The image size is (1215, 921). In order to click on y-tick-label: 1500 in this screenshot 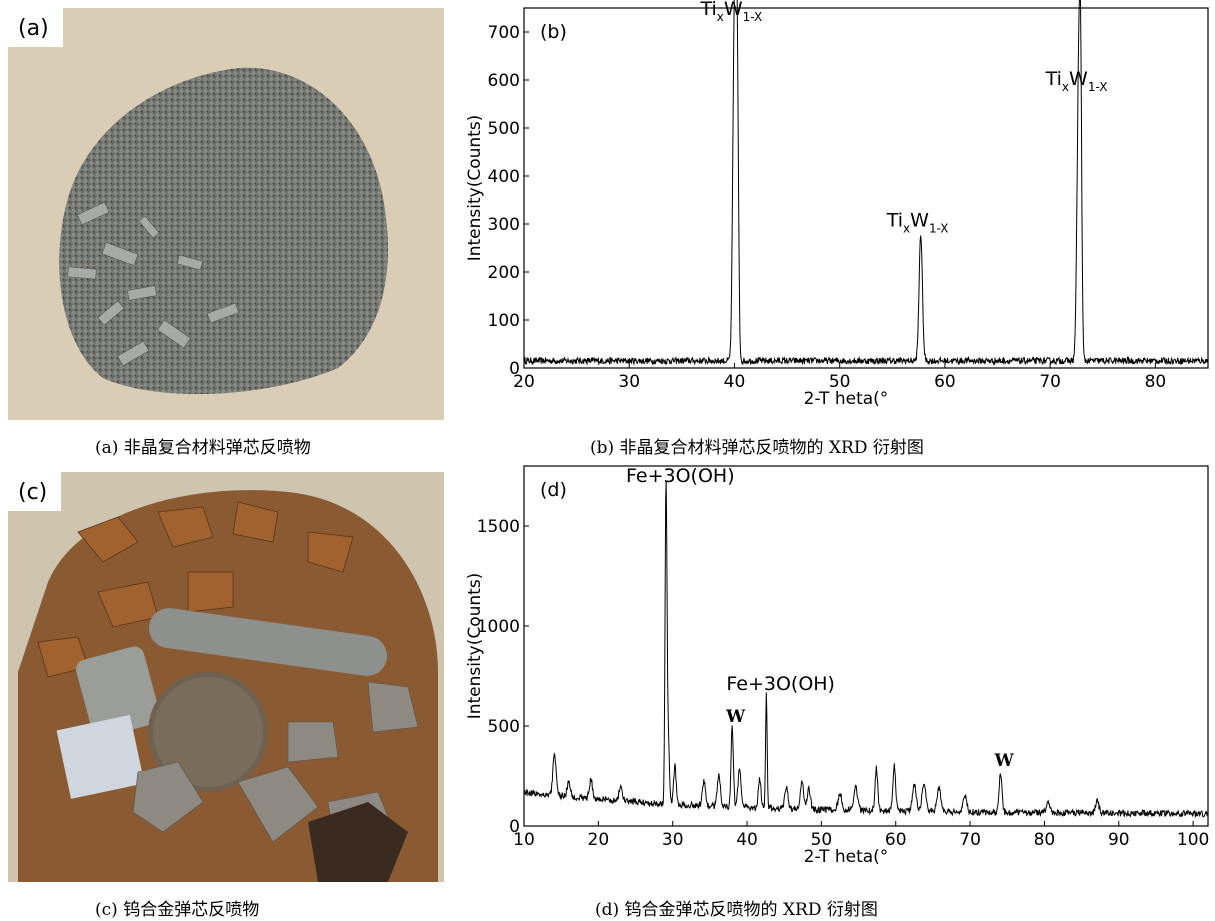, I will do `click(498, 527)`.